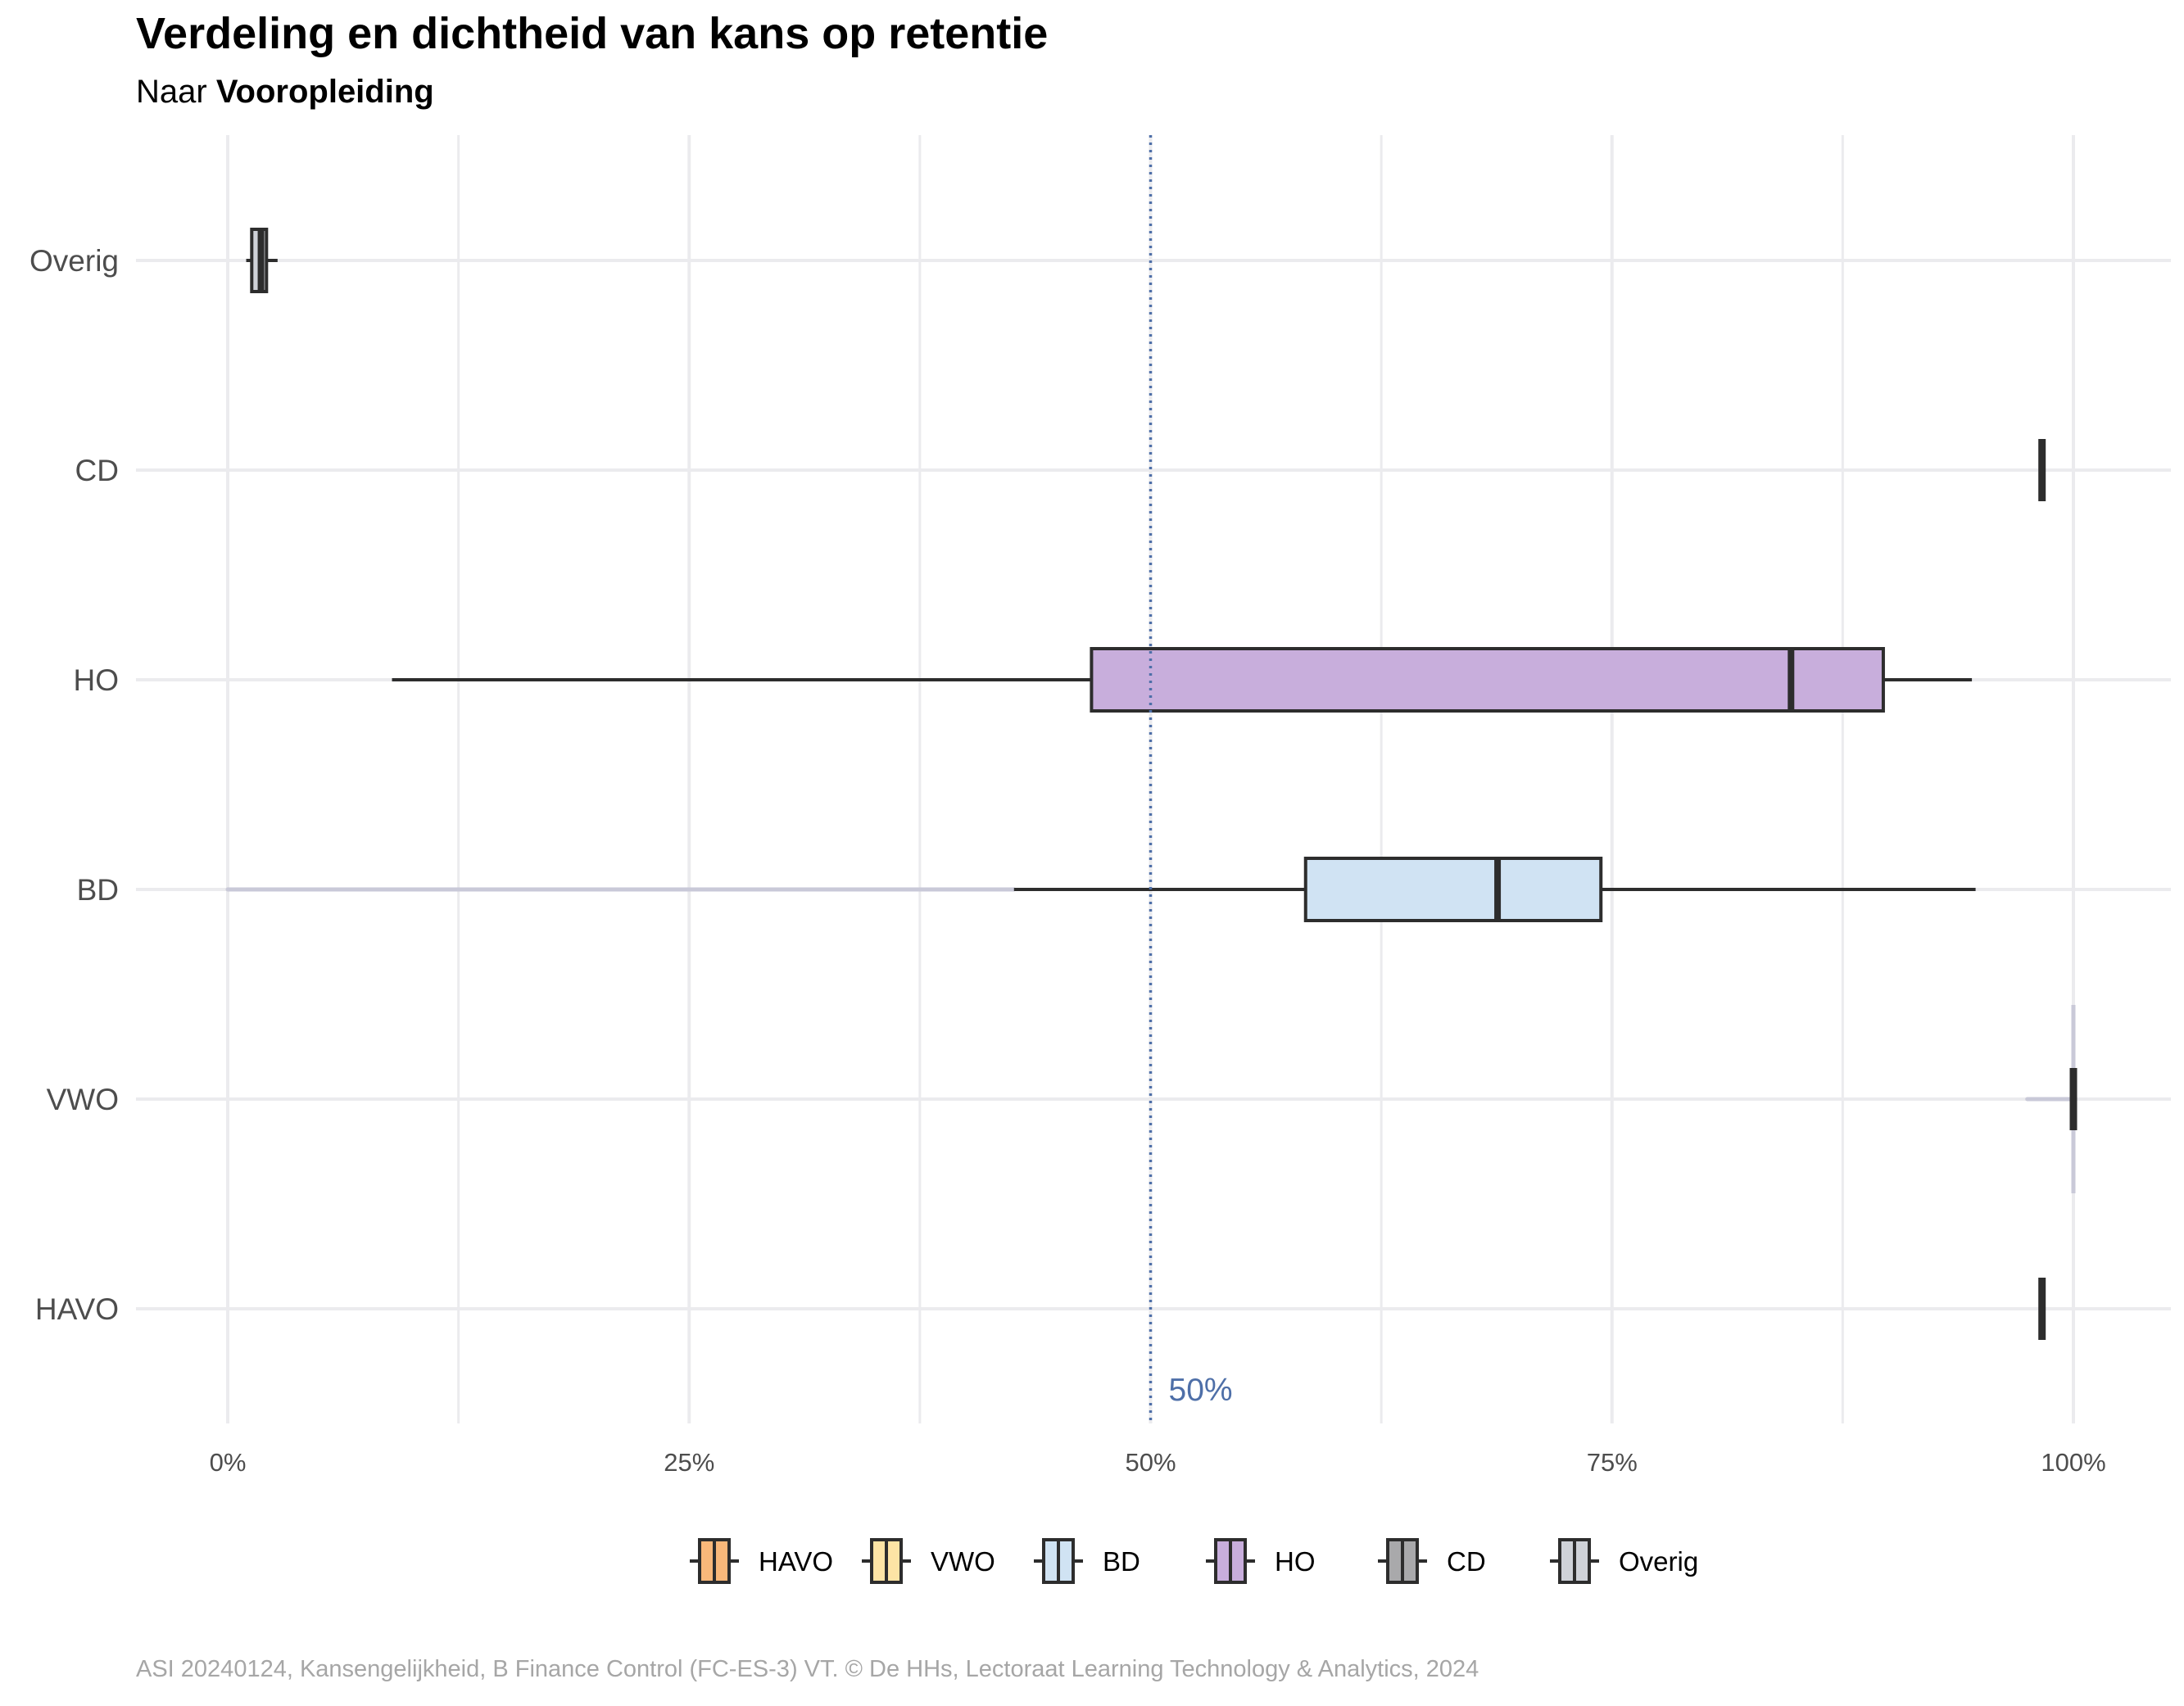 Image resolution: width=2184 pixels, height=1706 pixels. What do you see at coordinates (1613, 1462) in the screenshot?
I see `x-tick-label: 75%` at bounding box center [1613, 1462].